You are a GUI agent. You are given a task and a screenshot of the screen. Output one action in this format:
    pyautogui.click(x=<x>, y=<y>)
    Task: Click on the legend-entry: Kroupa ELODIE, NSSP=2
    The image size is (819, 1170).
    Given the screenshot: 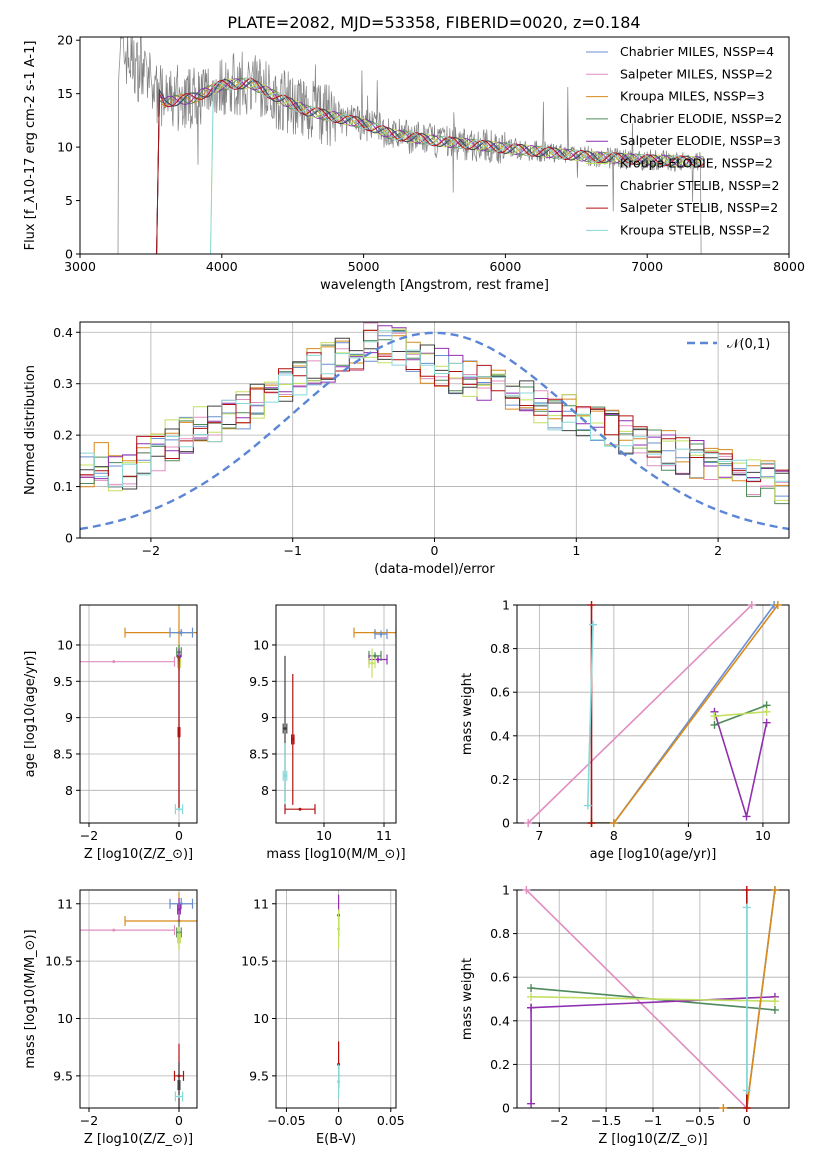 What is the action you would take?
    pyautogui.click(x=696, y=163)
    